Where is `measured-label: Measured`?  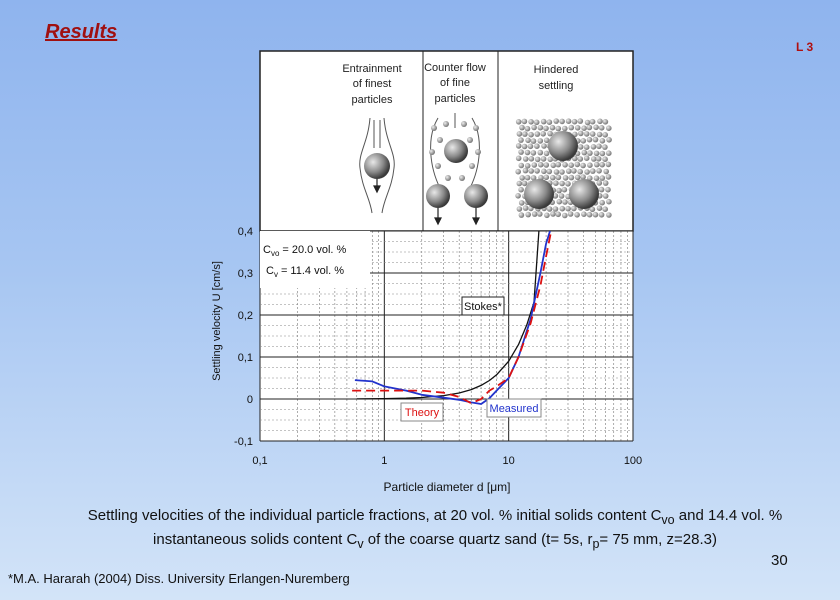 measured-label: Measured is located at coordinates (514, 409).